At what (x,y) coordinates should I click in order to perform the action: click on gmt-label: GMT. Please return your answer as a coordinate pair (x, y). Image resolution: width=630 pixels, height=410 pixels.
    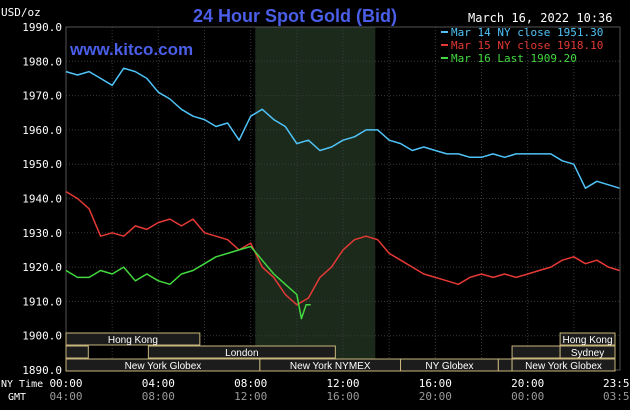
    Looking at the image, I should click on (17, 397).